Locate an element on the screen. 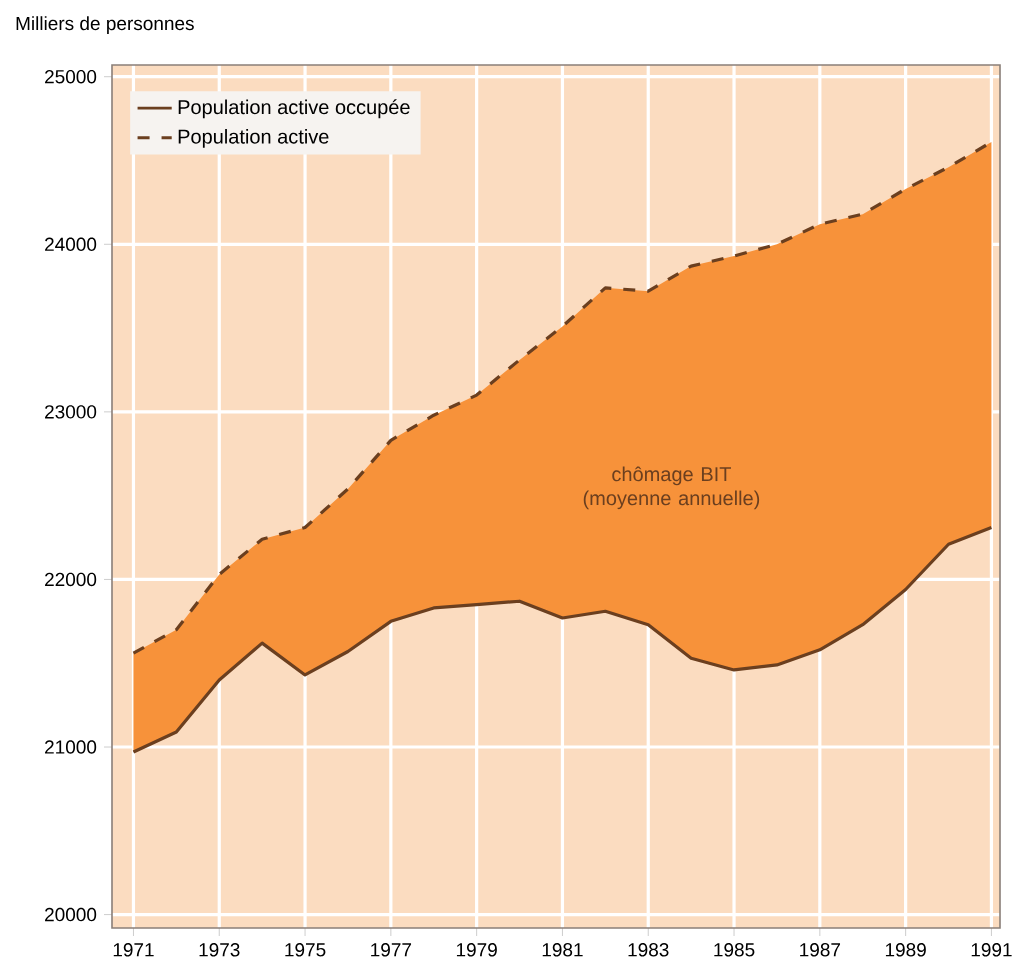 Image resolution: width=1015 pixels, height=968 pixels. x-tick-label: 1975 is located at coordinates (305, 950).